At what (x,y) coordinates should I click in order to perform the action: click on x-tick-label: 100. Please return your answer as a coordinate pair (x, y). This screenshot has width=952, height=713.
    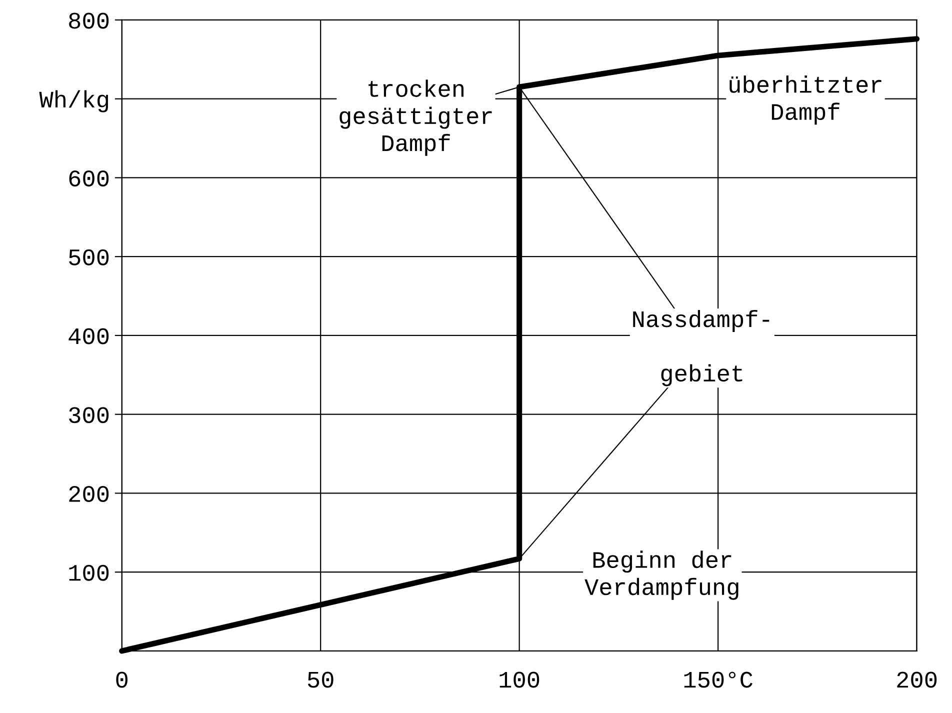
    Looking at the image, I should click on (520, 680).